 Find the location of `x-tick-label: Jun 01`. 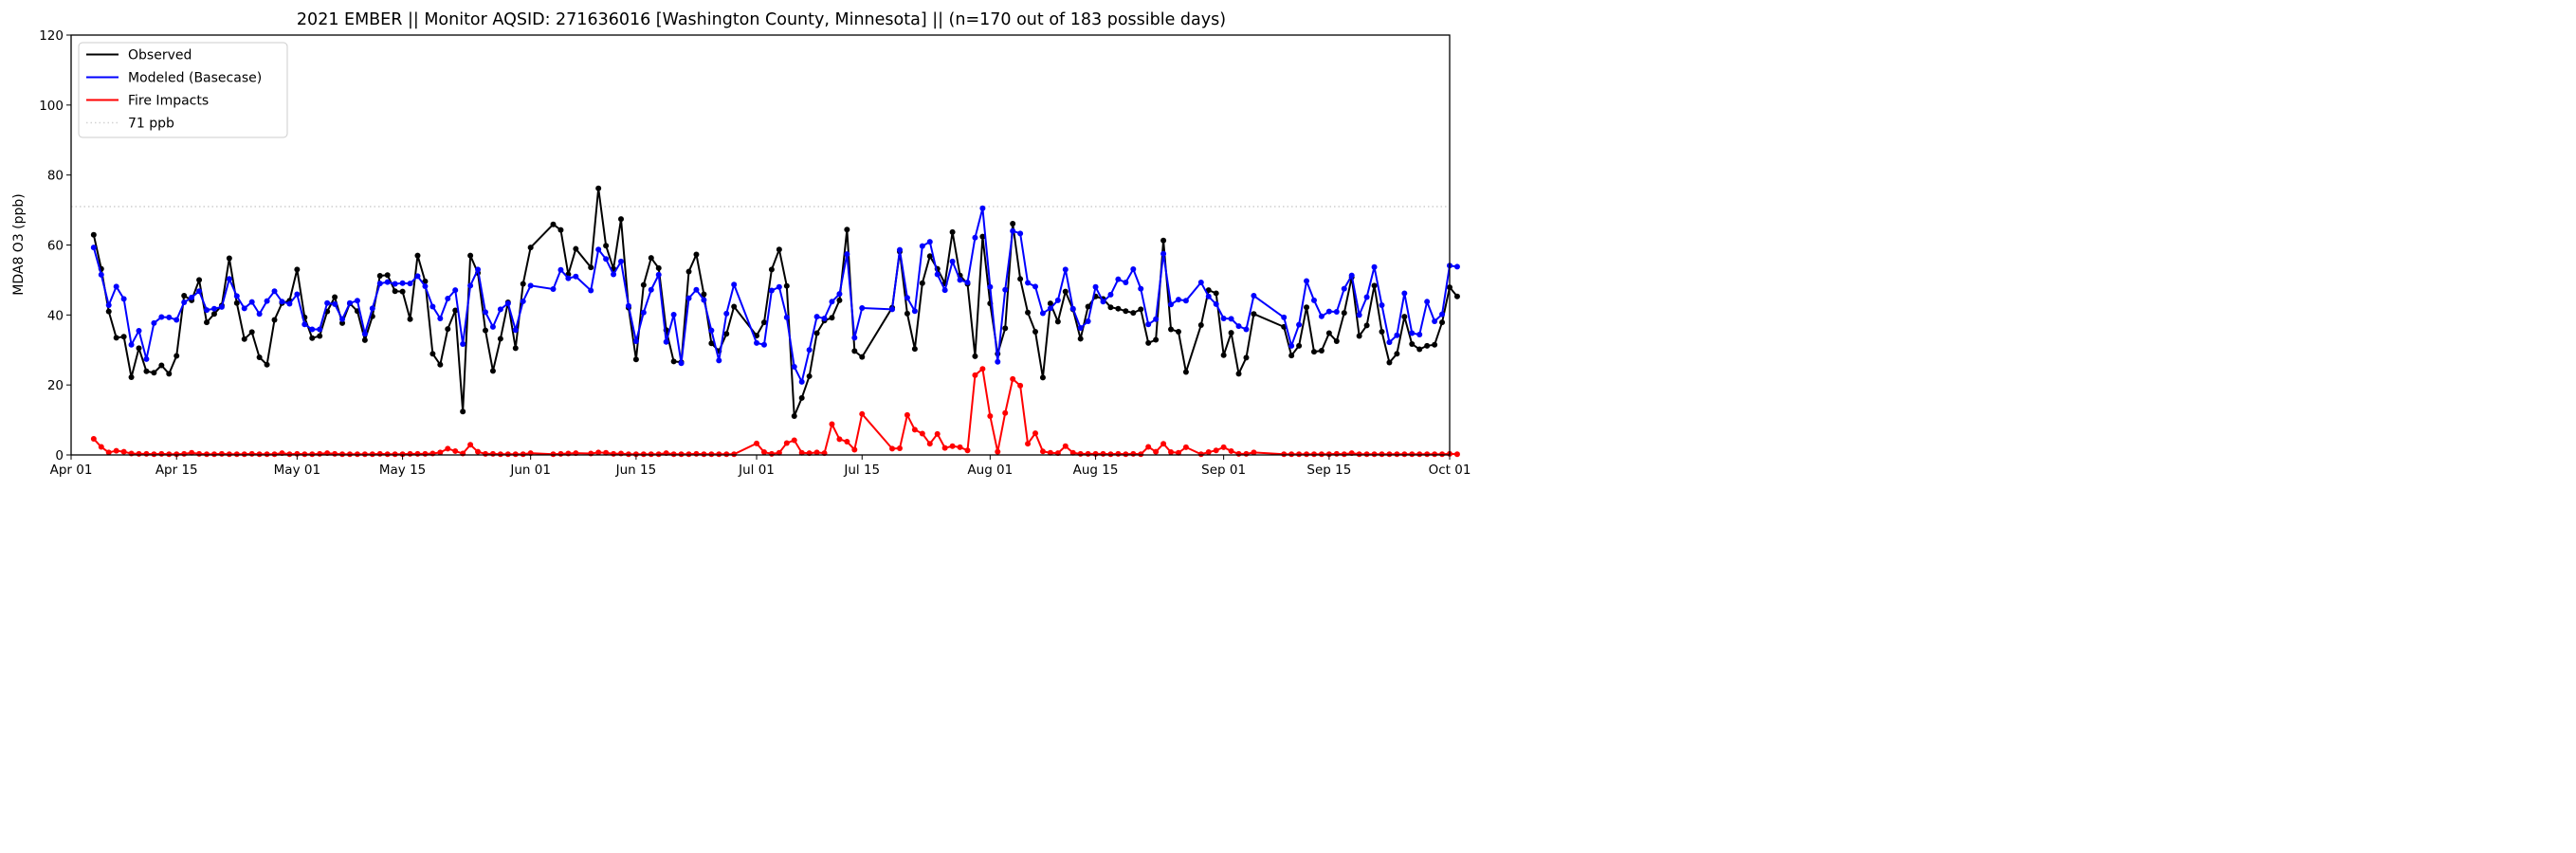

x-tick-label: Jun 01 is located at coordinates (530, 470).